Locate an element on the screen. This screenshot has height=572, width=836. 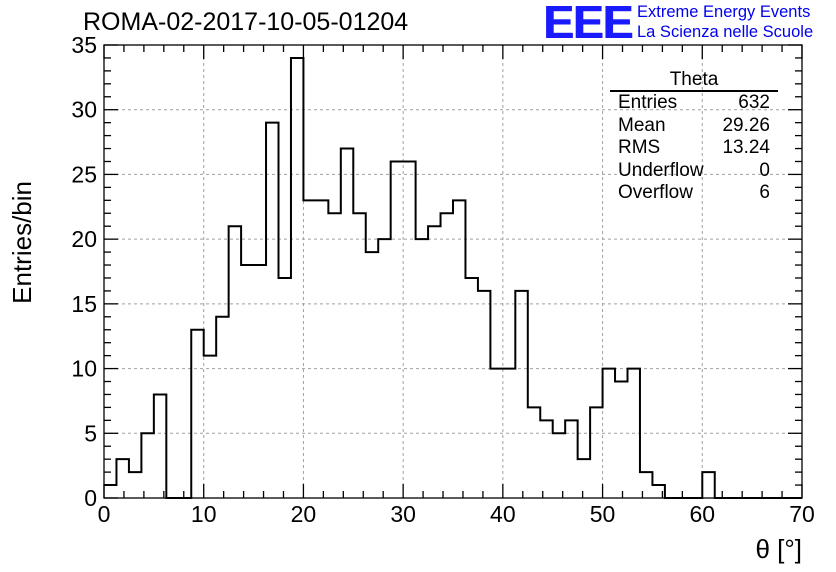
y-tick-label: 35 is located at coordinates (84, 45).